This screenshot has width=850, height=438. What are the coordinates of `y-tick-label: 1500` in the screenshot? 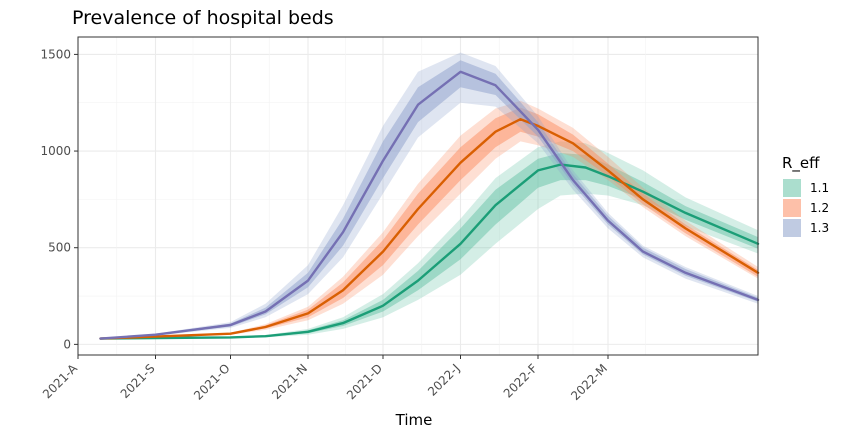 It's located at (55, 54).